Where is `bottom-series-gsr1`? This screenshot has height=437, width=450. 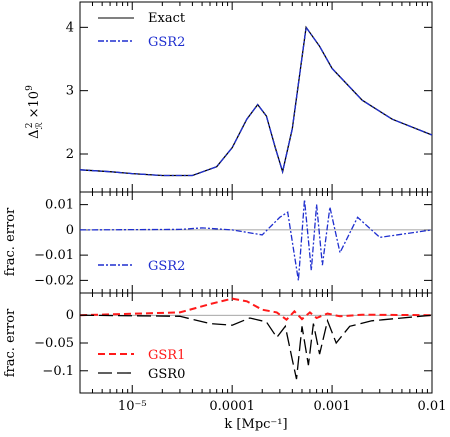 bottom-series-gsr1 is located at coordinates (256, 309).